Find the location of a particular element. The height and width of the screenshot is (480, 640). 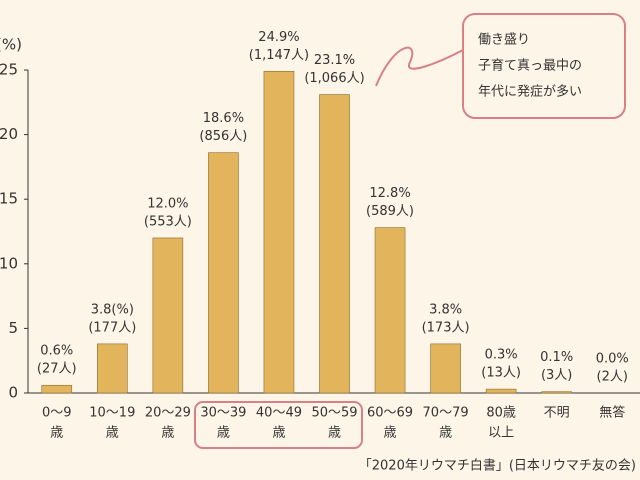

value-label: 18.6% is located at coordinates (223, 118).